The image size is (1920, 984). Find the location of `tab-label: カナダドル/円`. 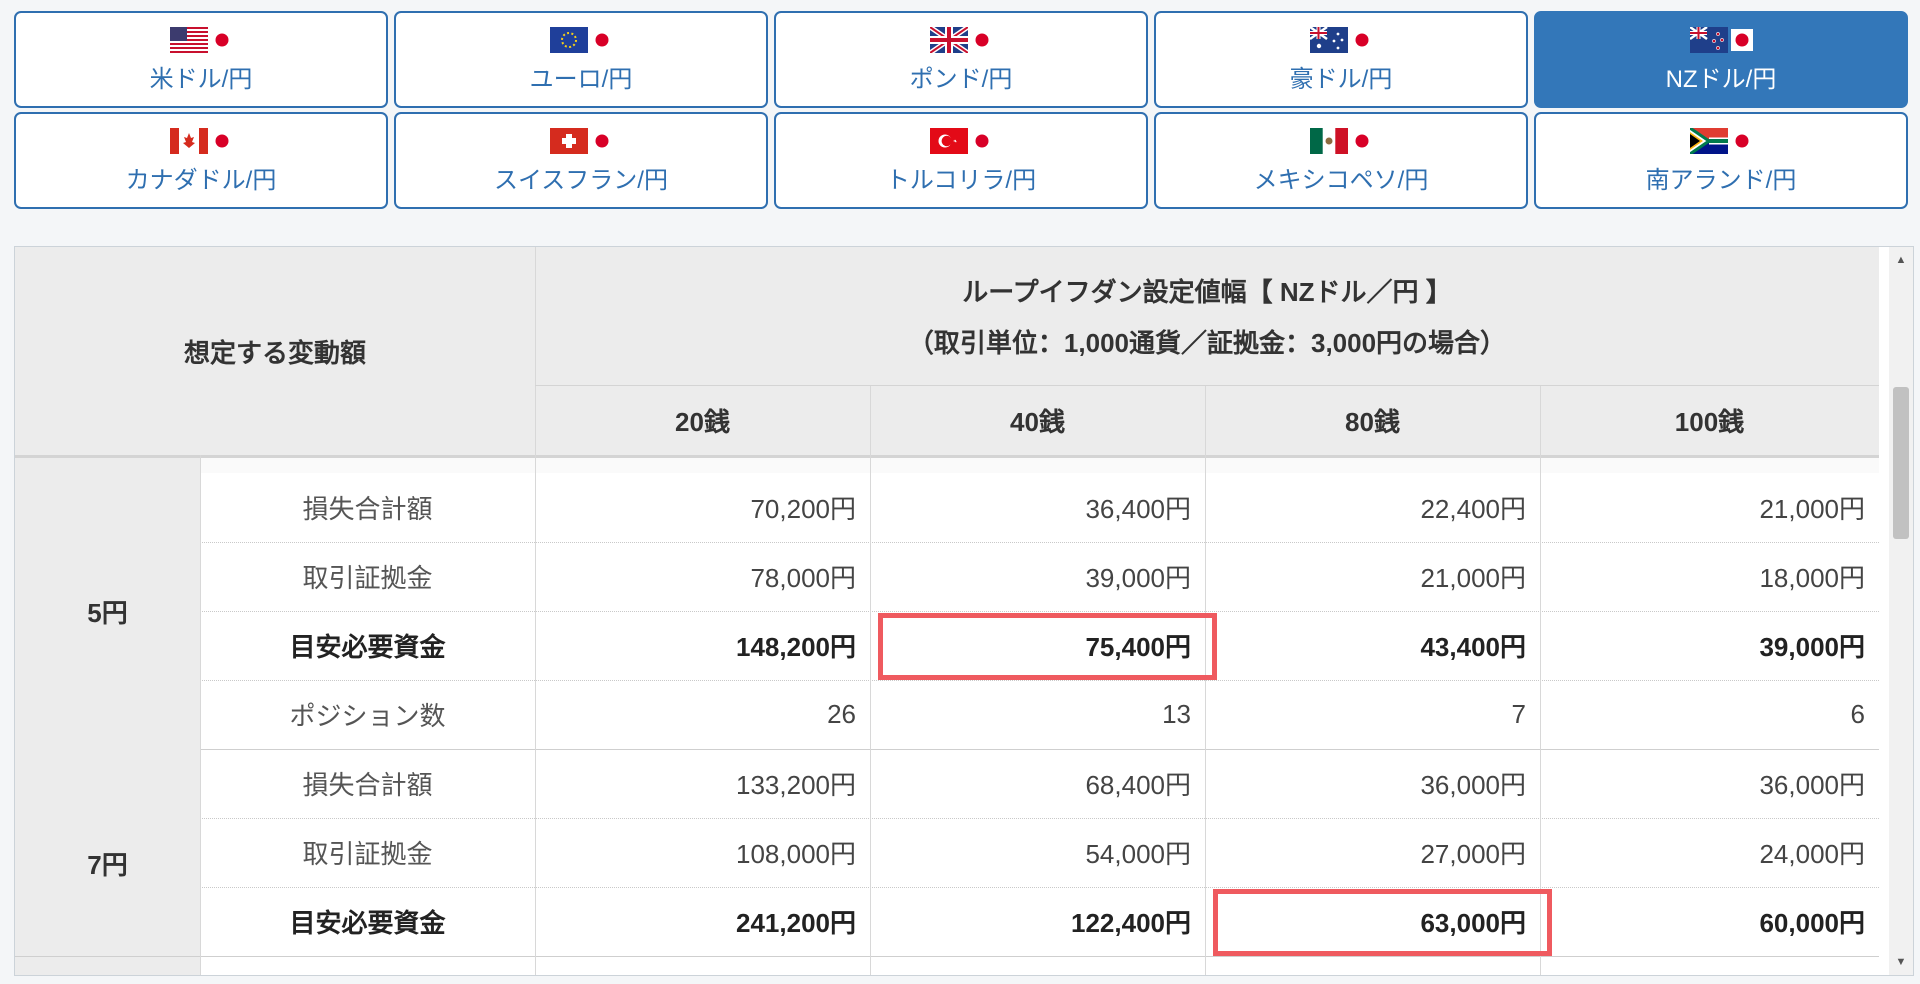

tab-label: カナダドル/円 is located at coordinates (201, 180).